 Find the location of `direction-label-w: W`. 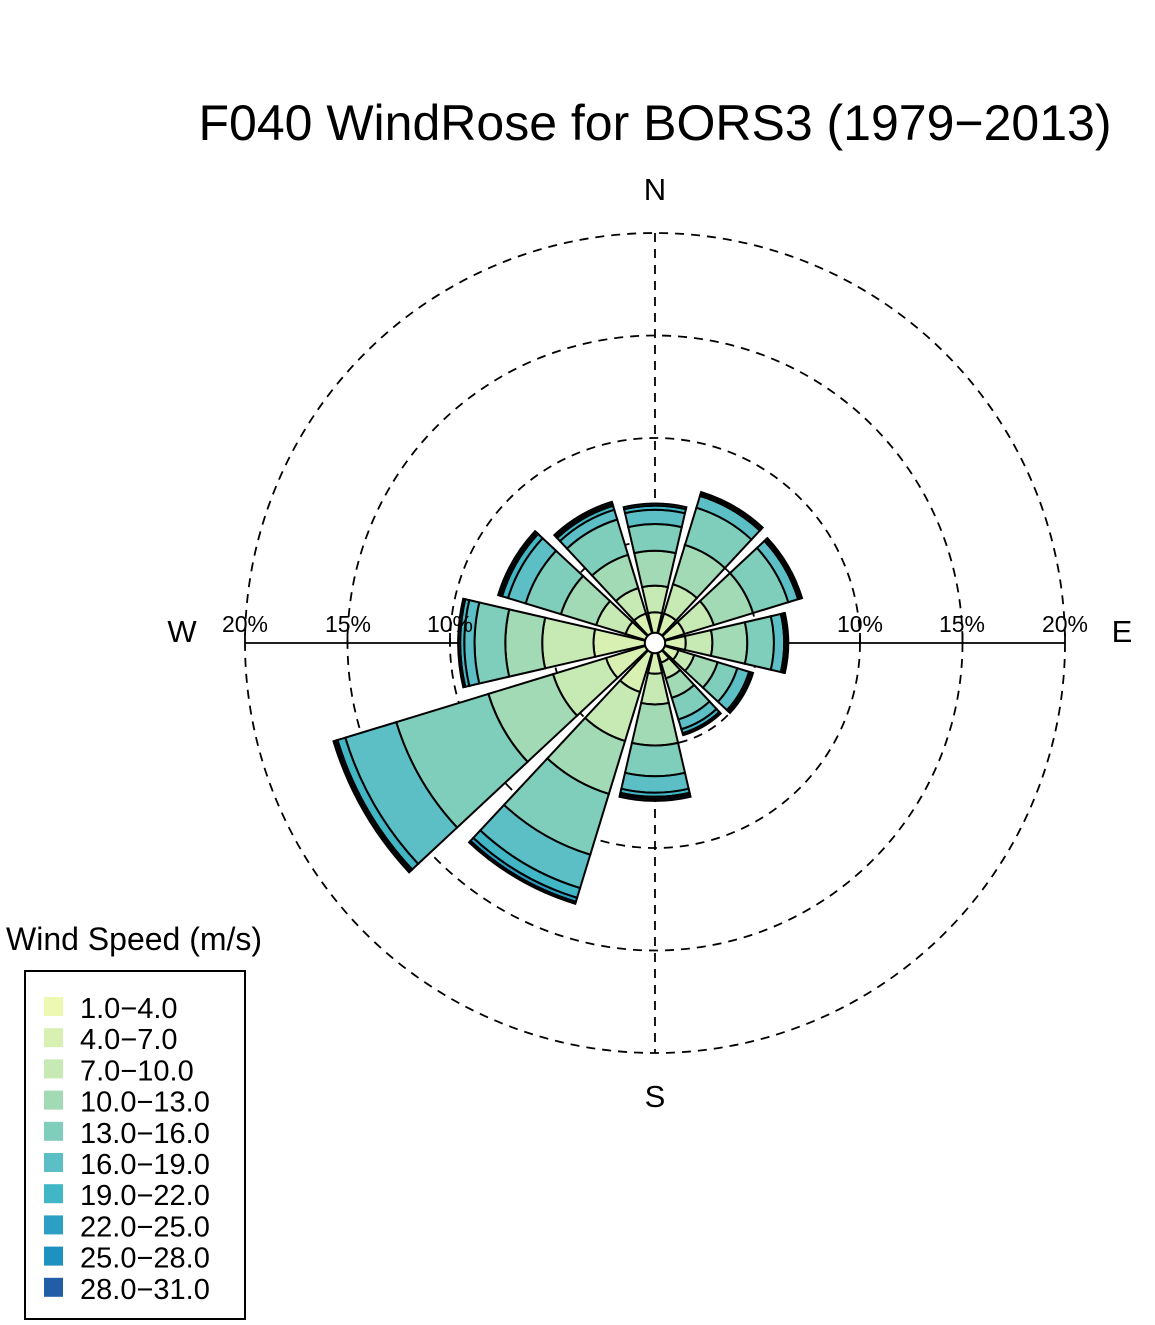

direction-label-w: W is located at coordinates (182, 631).